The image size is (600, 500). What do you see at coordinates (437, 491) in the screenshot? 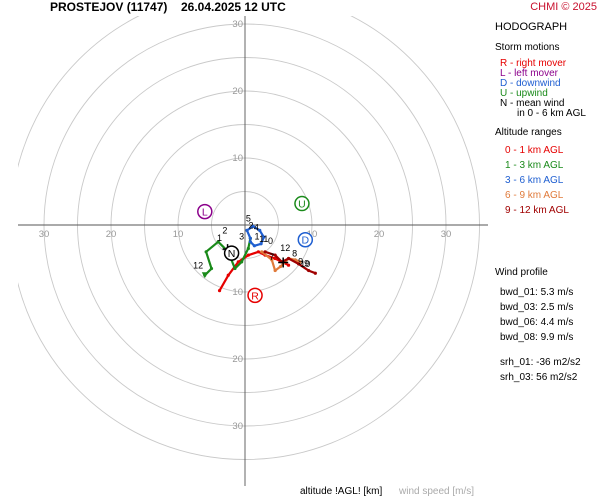
I see `wind-speed-axis-label: wind speed [m/s]` at bounding box center [437, 491].